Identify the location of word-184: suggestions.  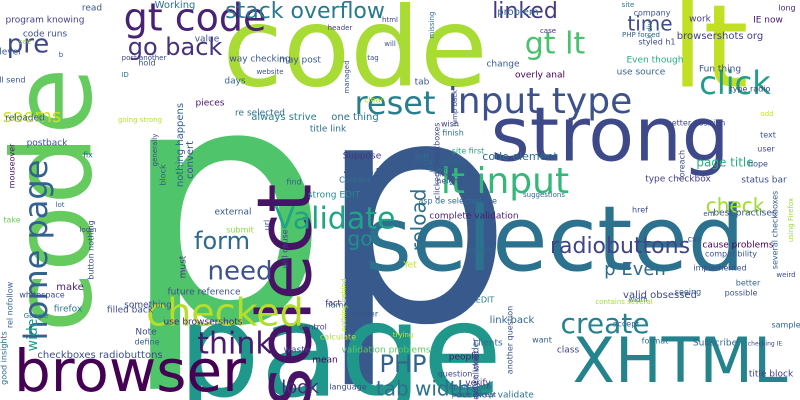
(544, 195).